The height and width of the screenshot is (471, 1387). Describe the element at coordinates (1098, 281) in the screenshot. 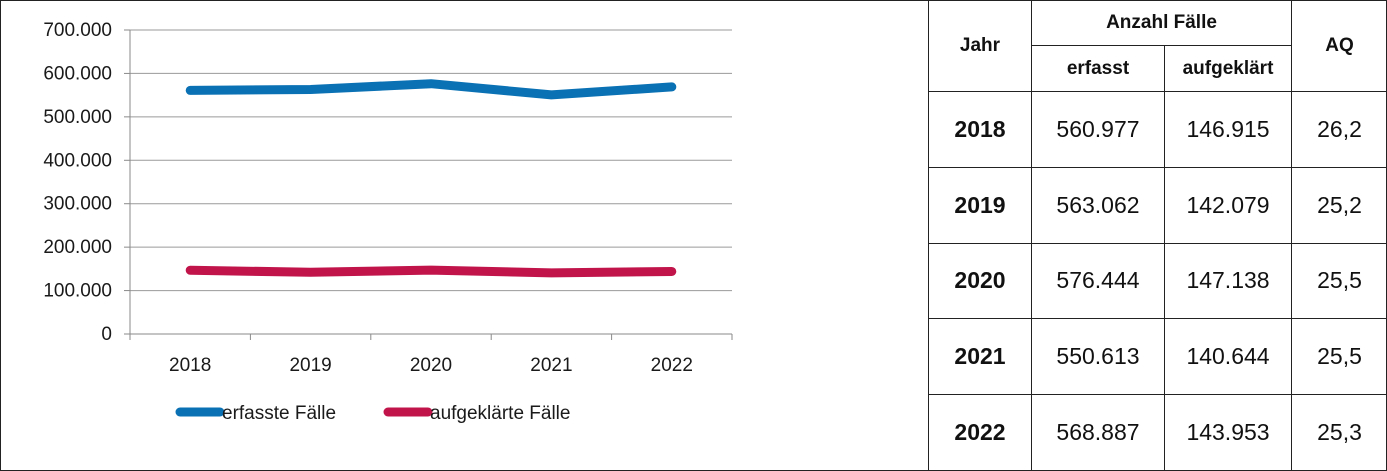

I see `cell-erfasst: 576.444` at that location.